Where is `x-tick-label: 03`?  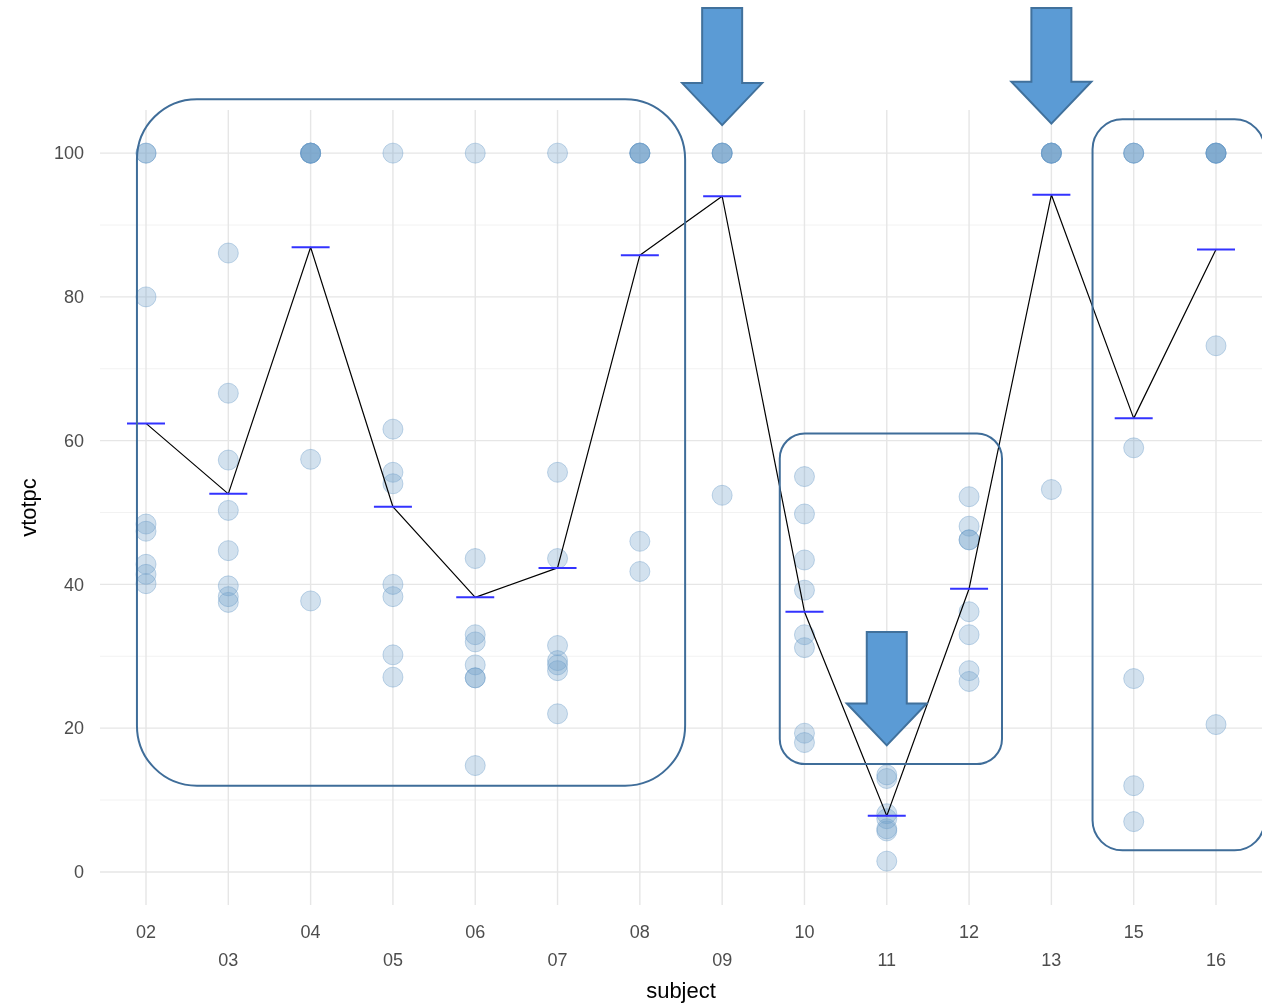 x-tick-label: 03 is located at coordinates (228, 960).